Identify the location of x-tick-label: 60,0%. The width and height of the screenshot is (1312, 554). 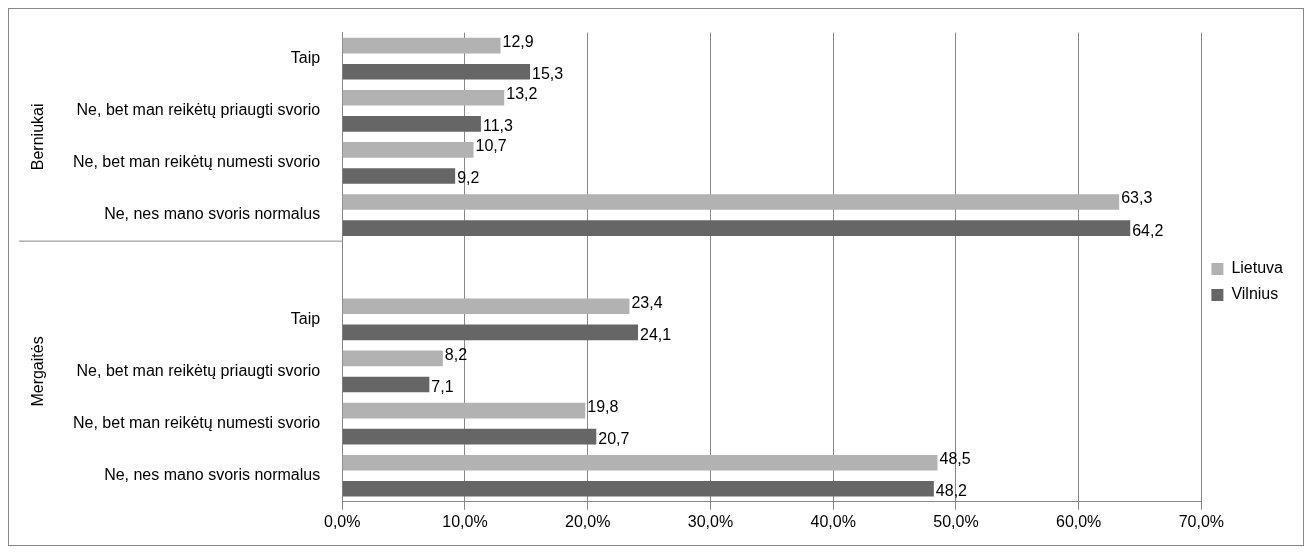
(1078, 521).